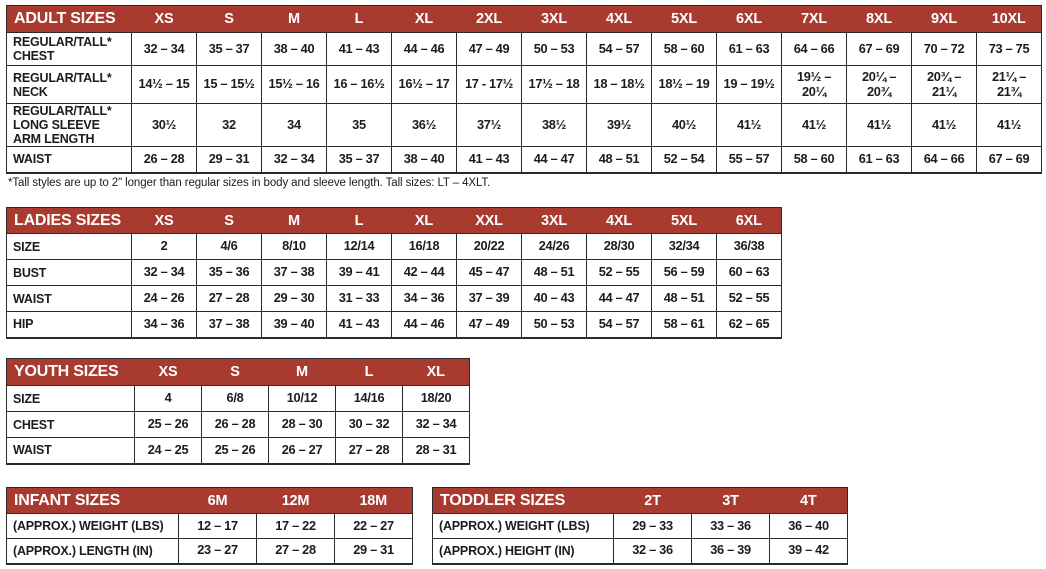 The image size is (1046, 569). What do you see at coordinates (554, 19) in the screenshot?
I see `adult-sizes-column-header: 3XL` at bounding box center [554, 19].